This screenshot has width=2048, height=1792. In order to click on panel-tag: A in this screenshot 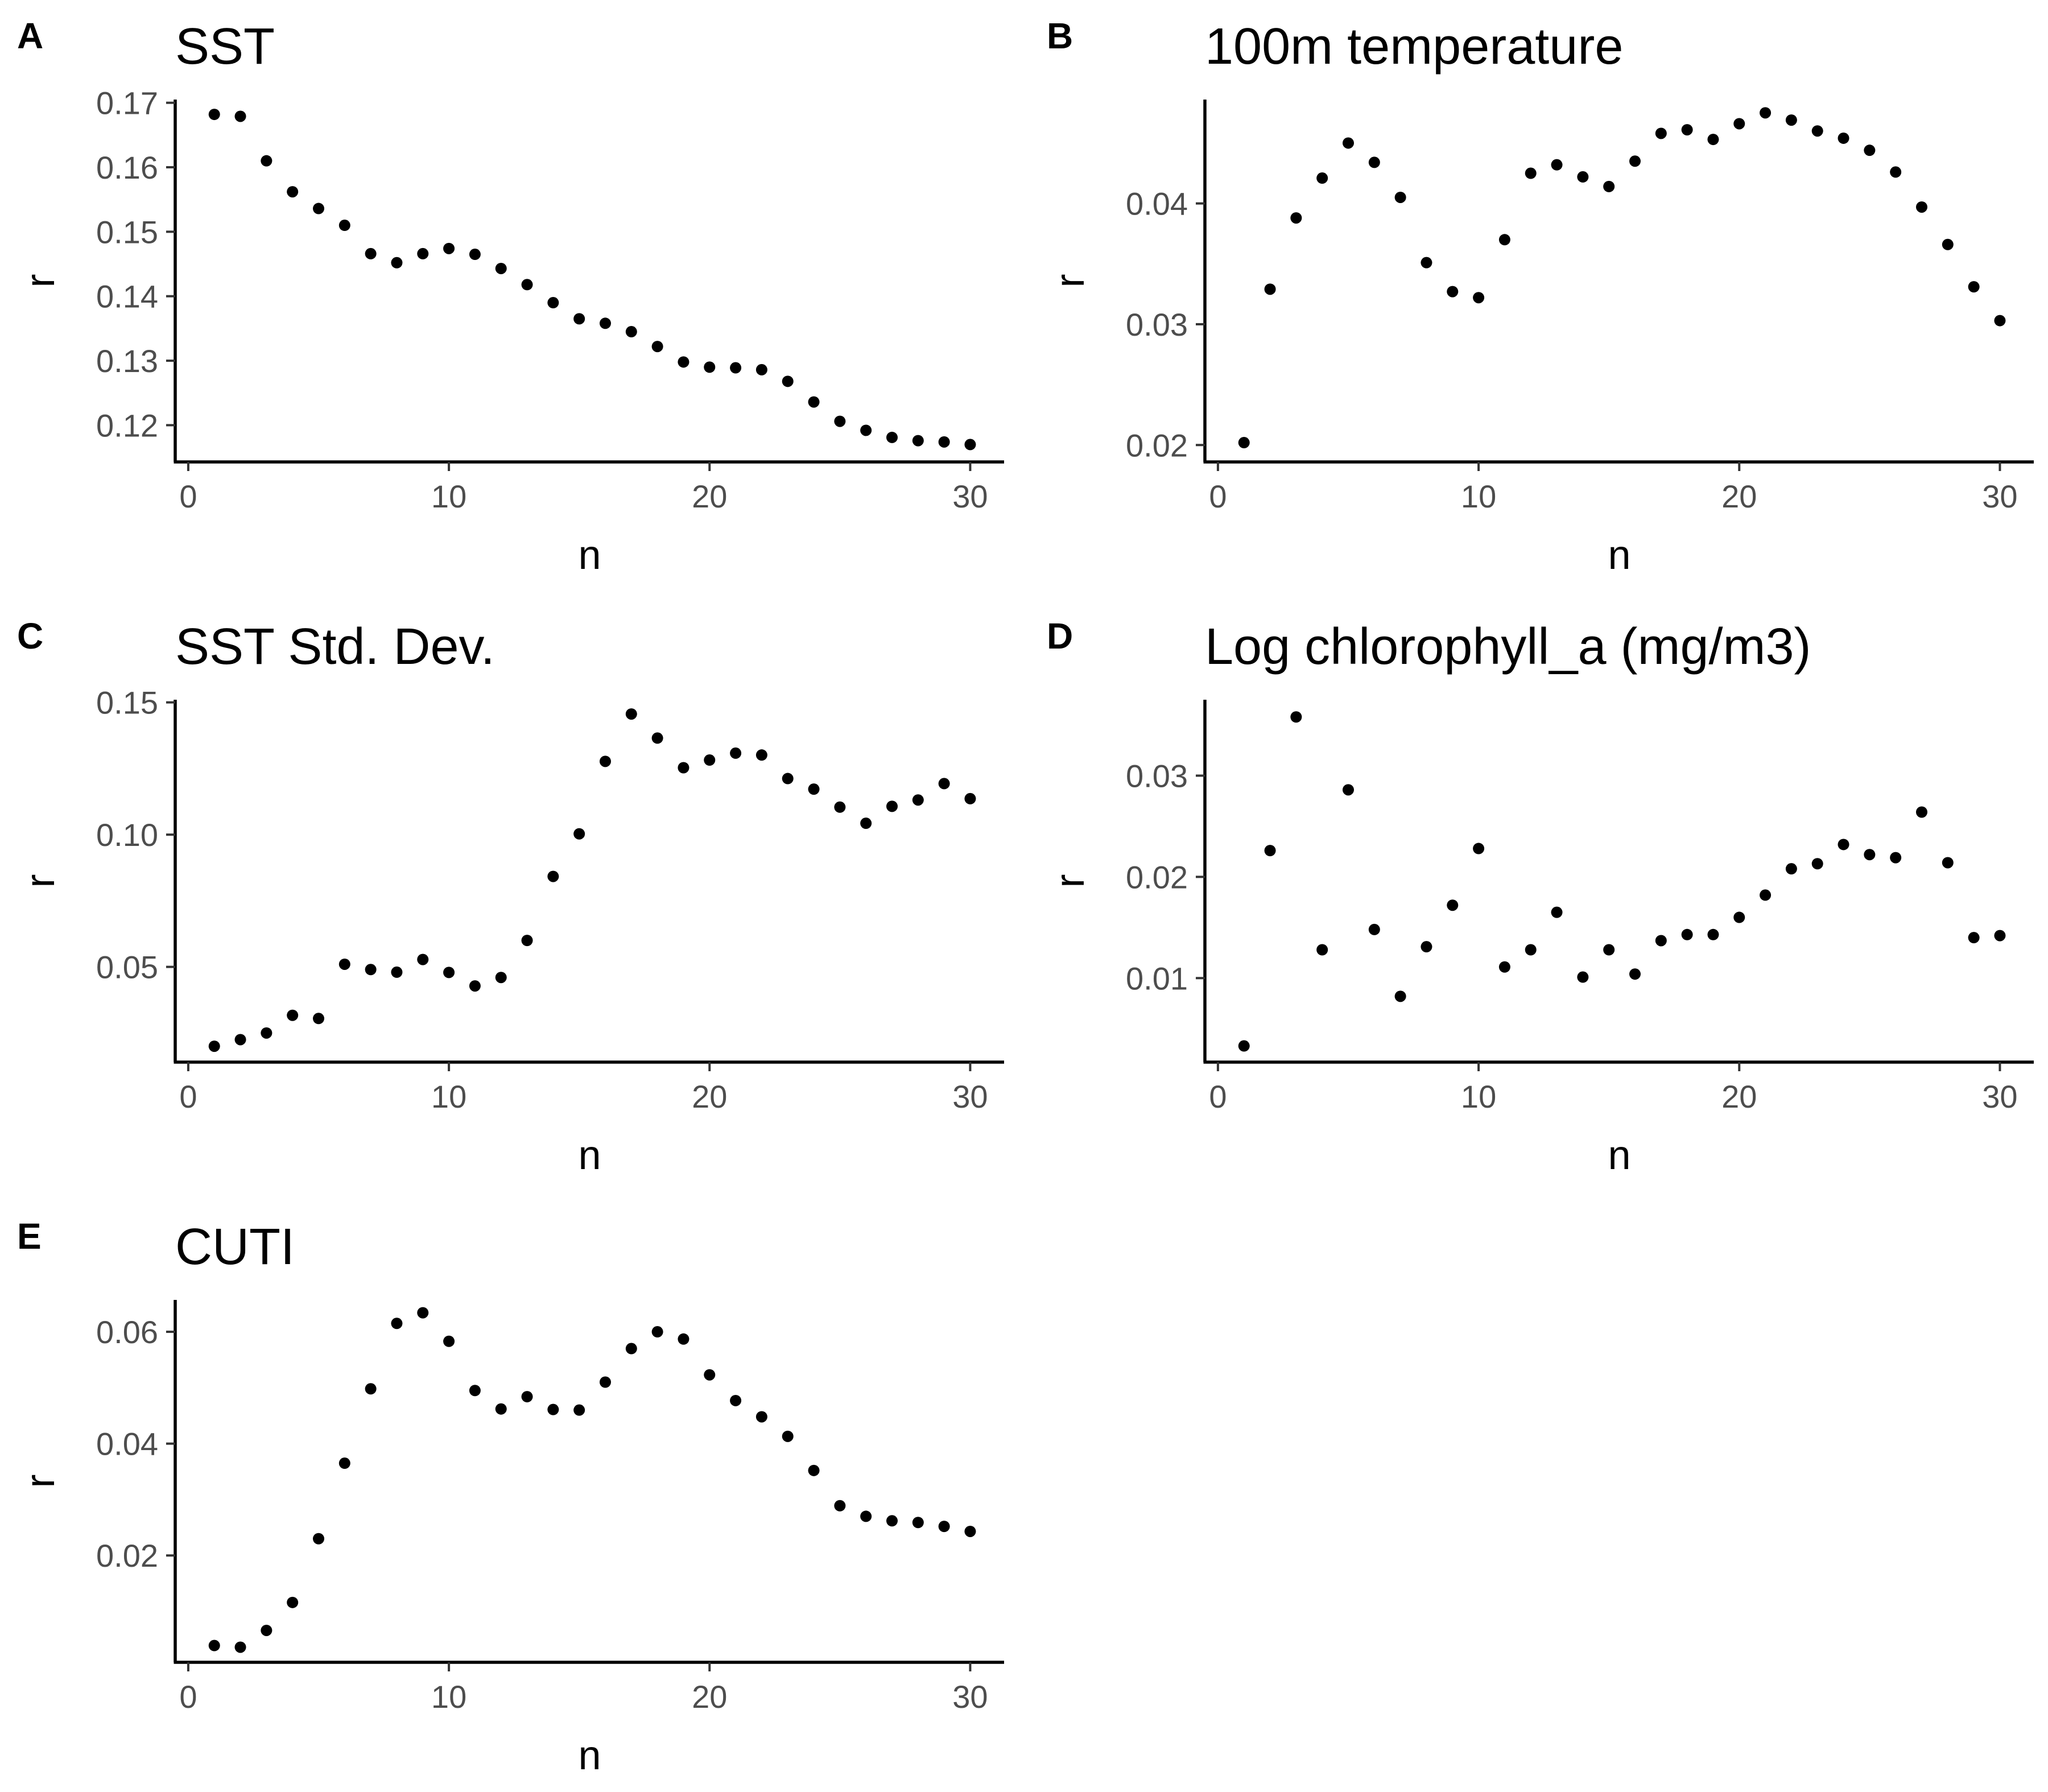, I will do `click(30, 35)`.